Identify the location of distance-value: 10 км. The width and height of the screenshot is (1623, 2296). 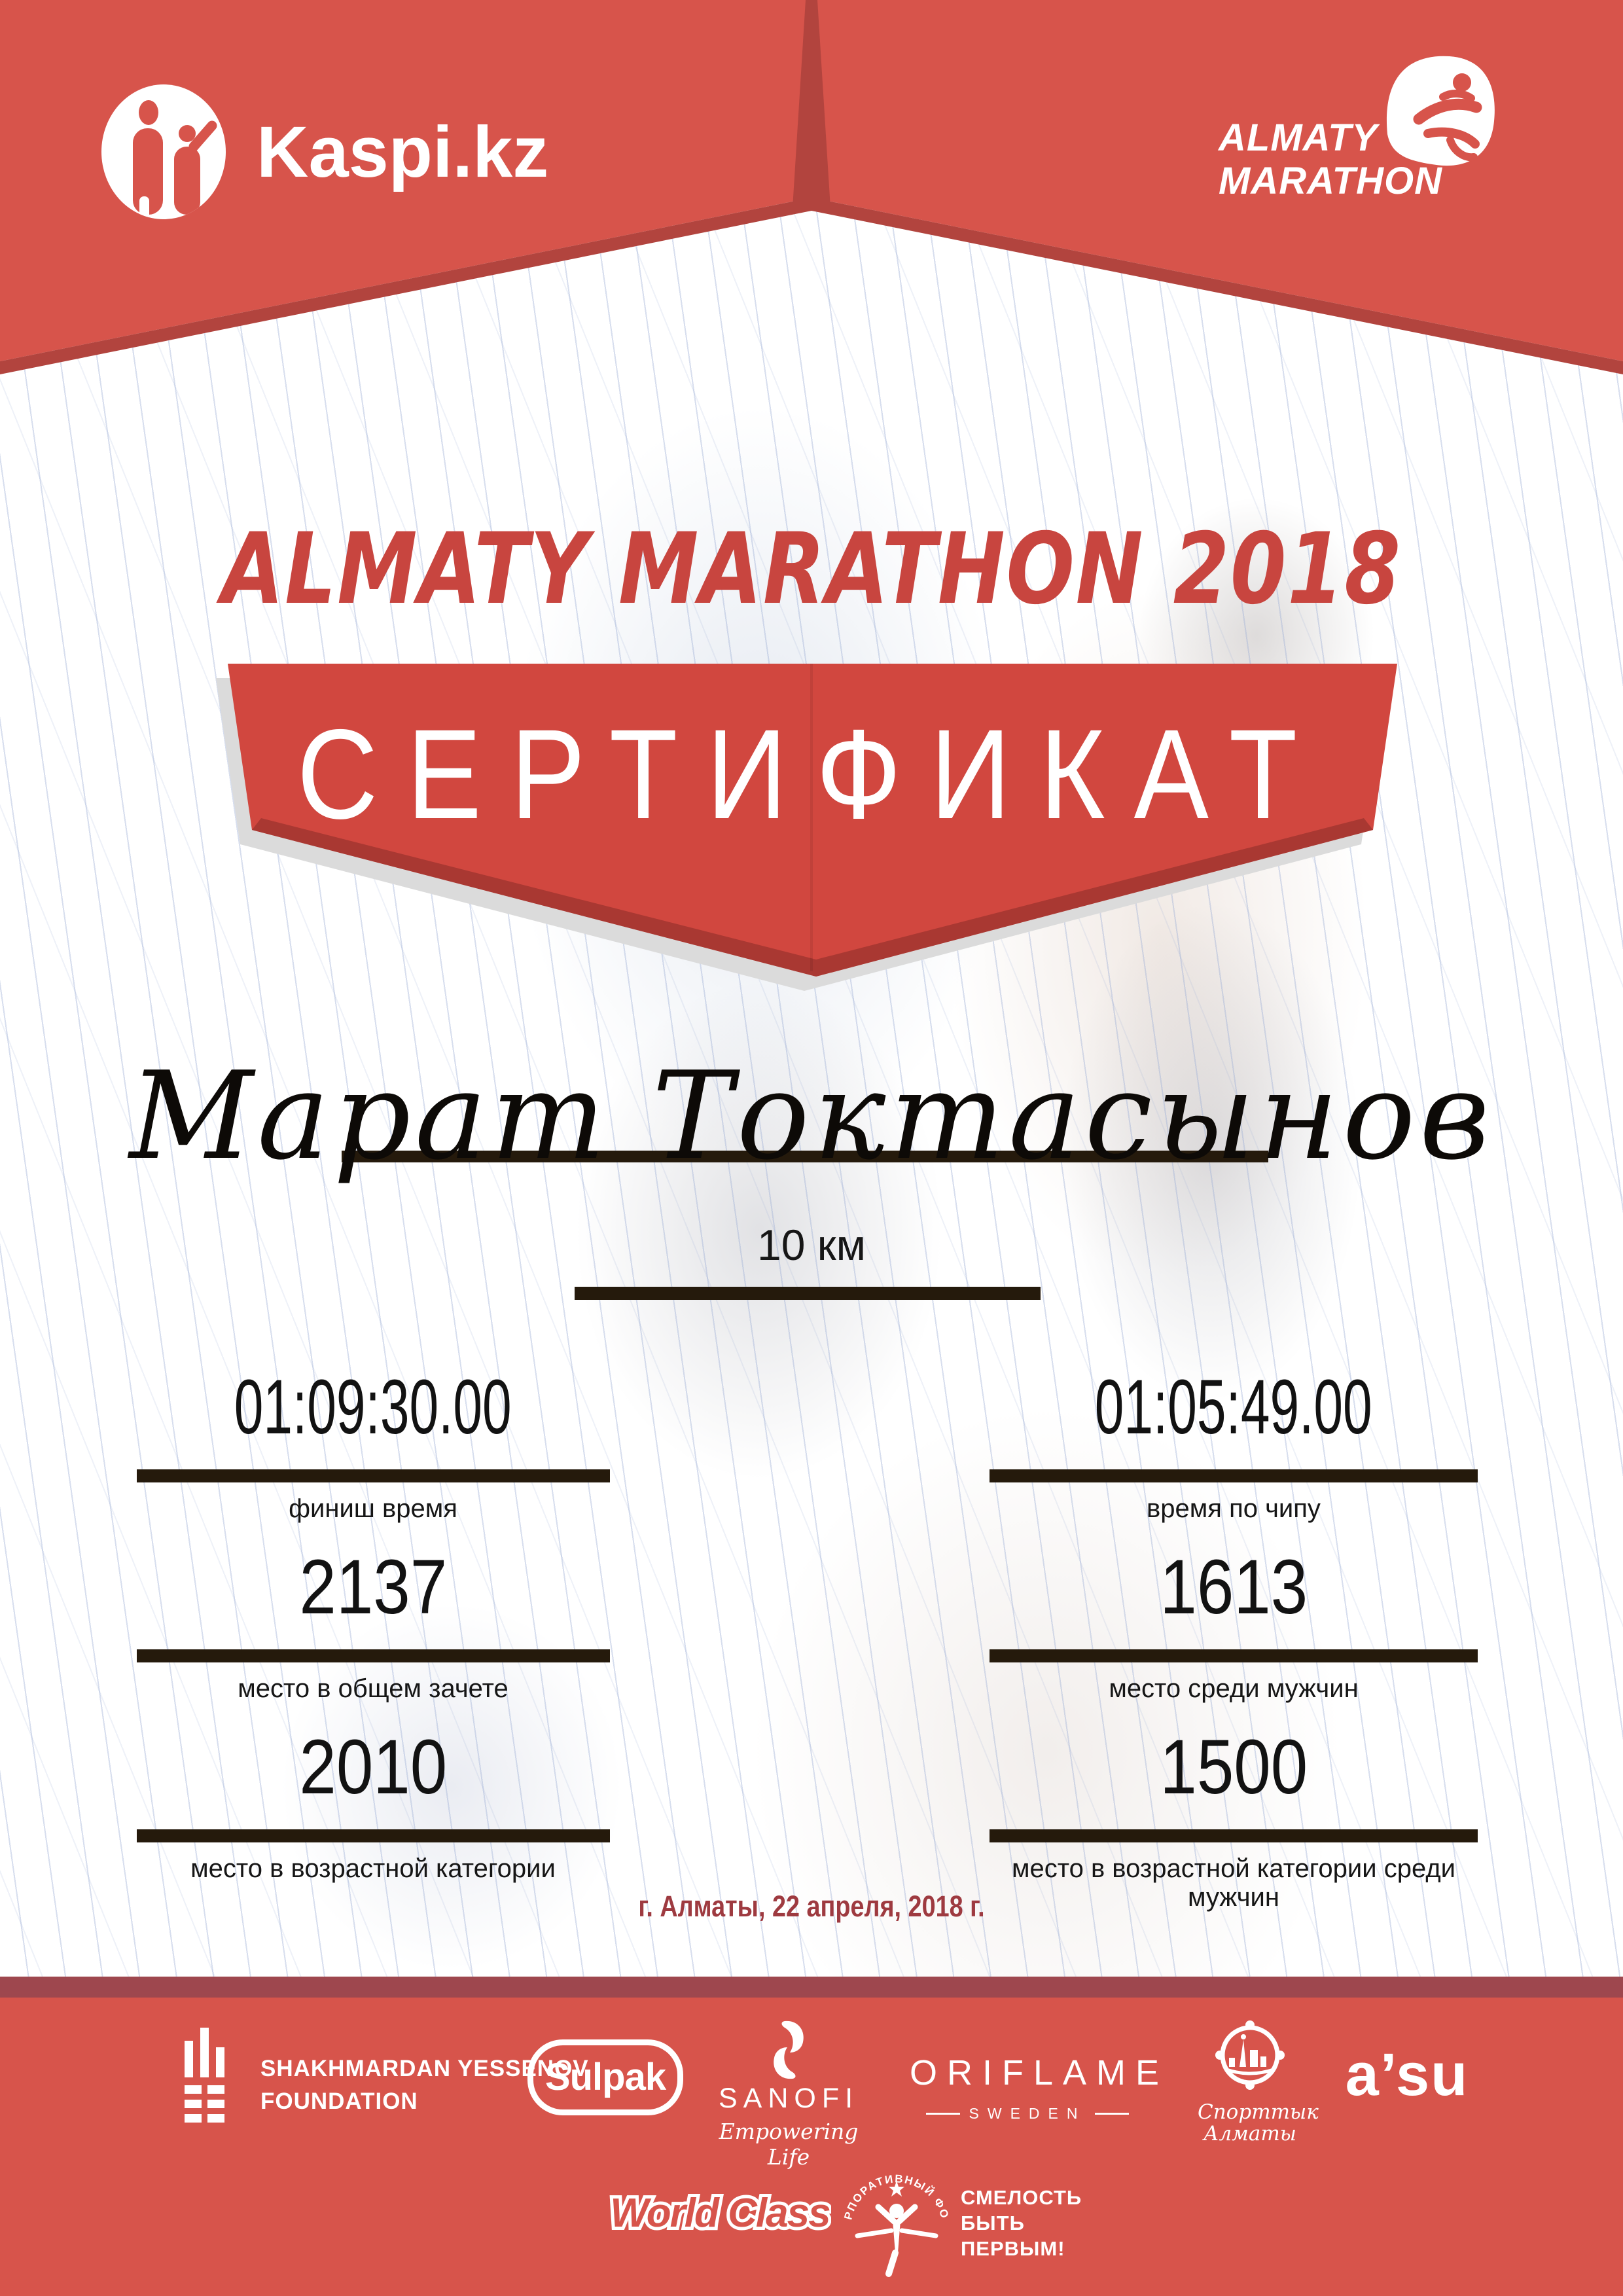
(811, 1245).